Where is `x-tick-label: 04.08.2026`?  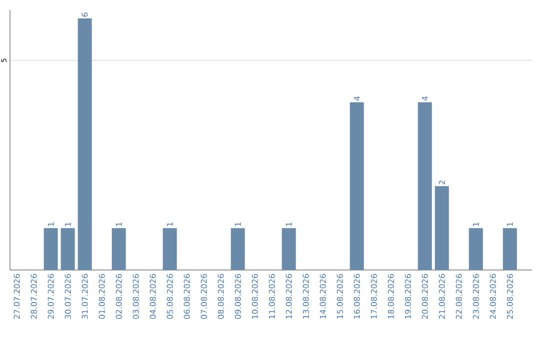
x-tick-label: 04.08.2026 is located at coordinates (153, 296).